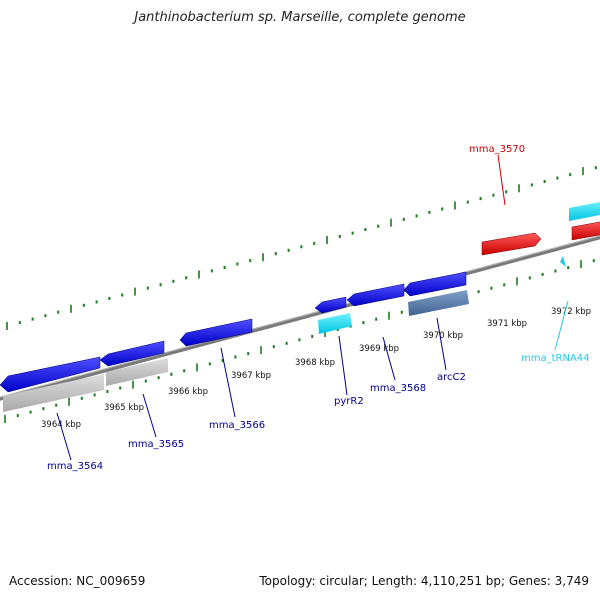  Describe the element at coordinates (555, 358) in the screenshot. I see `label-mma-tRNA44: mma_tRNA44` at that location.